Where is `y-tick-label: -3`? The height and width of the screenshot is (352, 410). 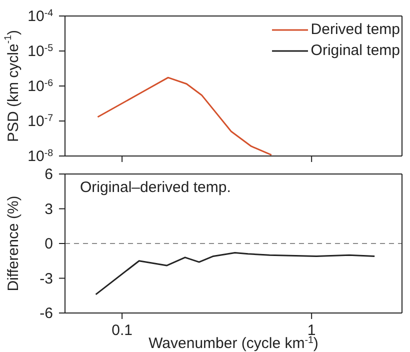 y-tick-label: -3 is located at coordinates (46, 279).